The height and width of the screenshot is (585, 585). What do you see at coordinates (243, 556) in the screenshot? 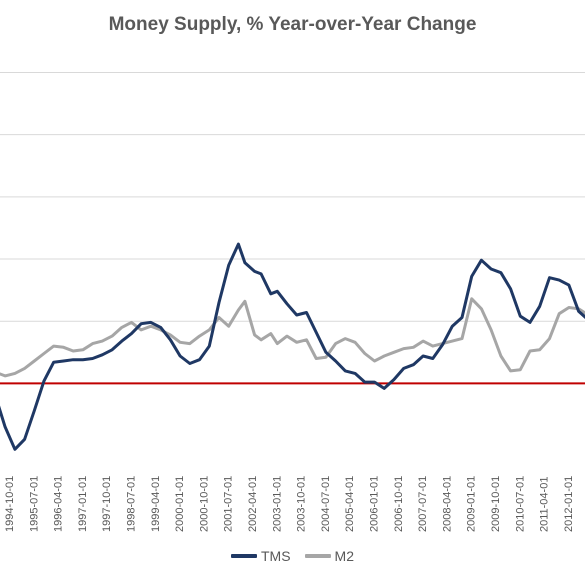
I see `legend-swatch-tms` at bounding box center [243, 556].